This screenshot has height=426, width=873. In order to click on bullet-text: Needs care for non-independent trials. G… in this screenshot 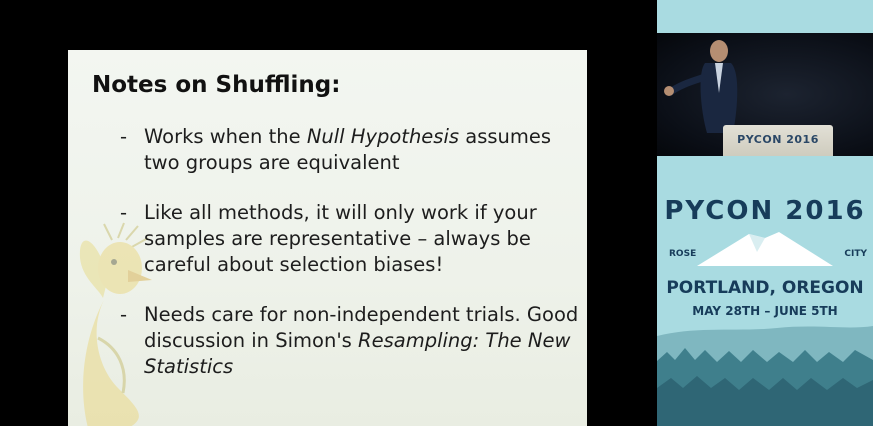, I will do `click(361, 340)`.